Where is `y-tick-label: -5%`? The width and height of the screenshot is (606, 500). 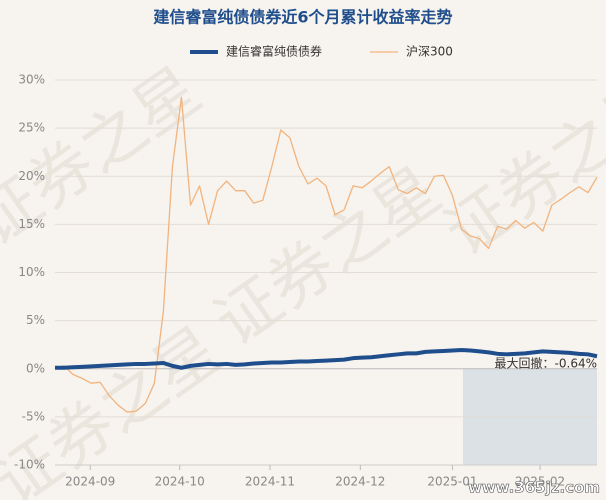
y-tick-label: -5% is located at coordinates (33, 416).